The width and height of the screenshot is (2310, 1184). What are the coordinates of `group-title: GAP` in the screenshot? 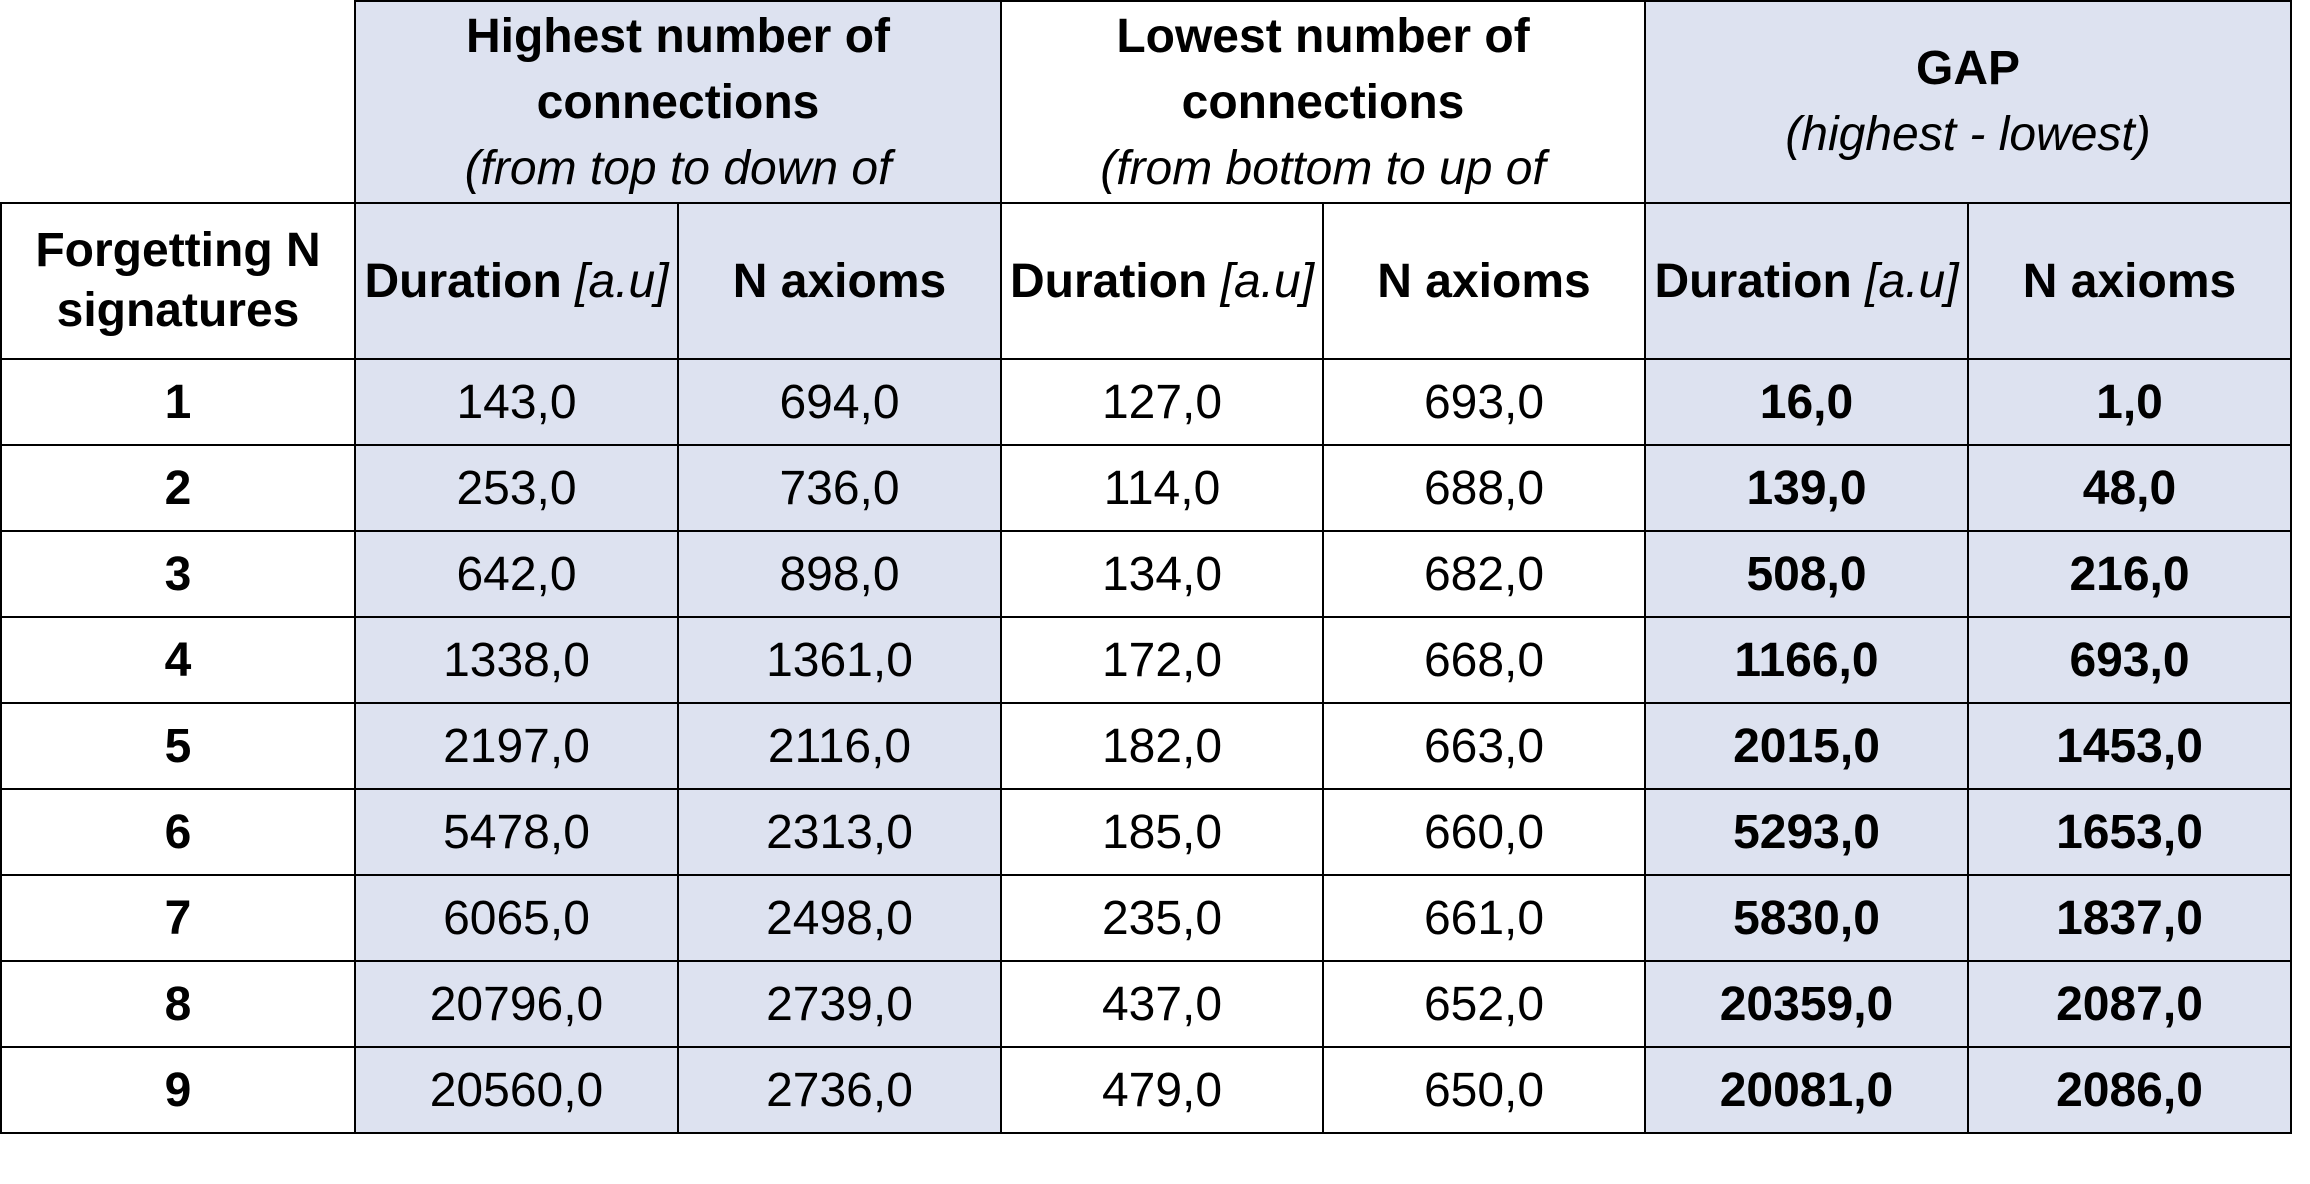 It's located at (1967, 68).